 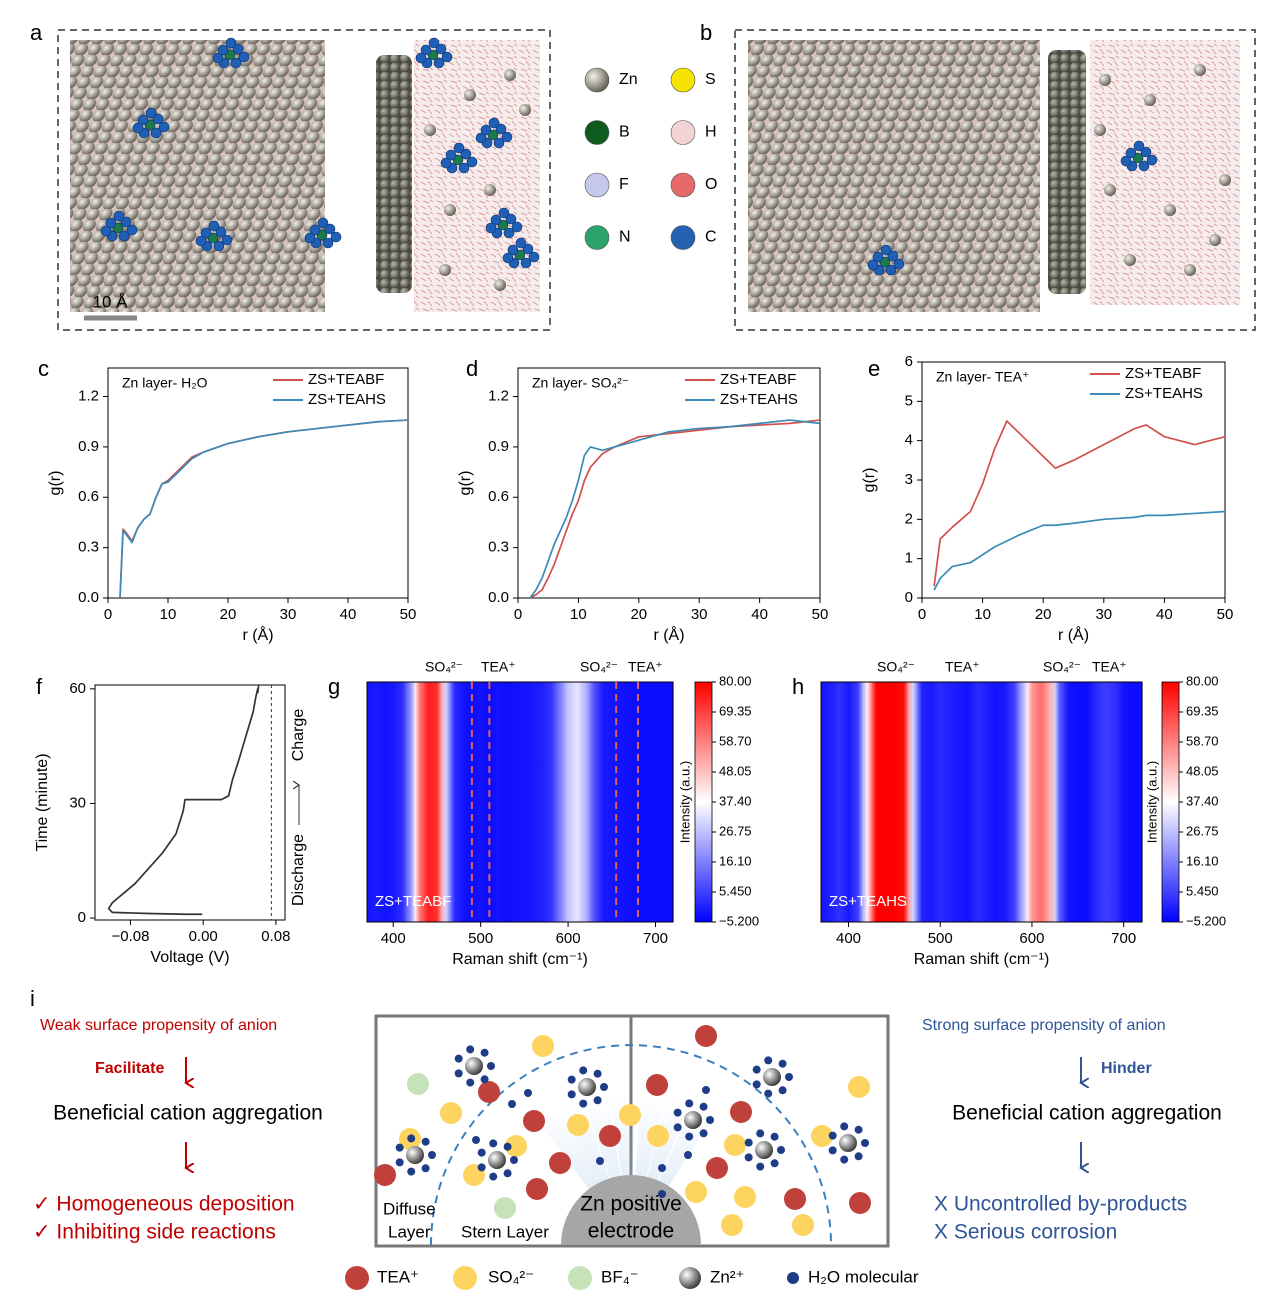 What do you see at coordinates (1202, 830) in the screenshot?
I see `colorbar-tick-label: 26.75` at bounding box center [1202, 830].